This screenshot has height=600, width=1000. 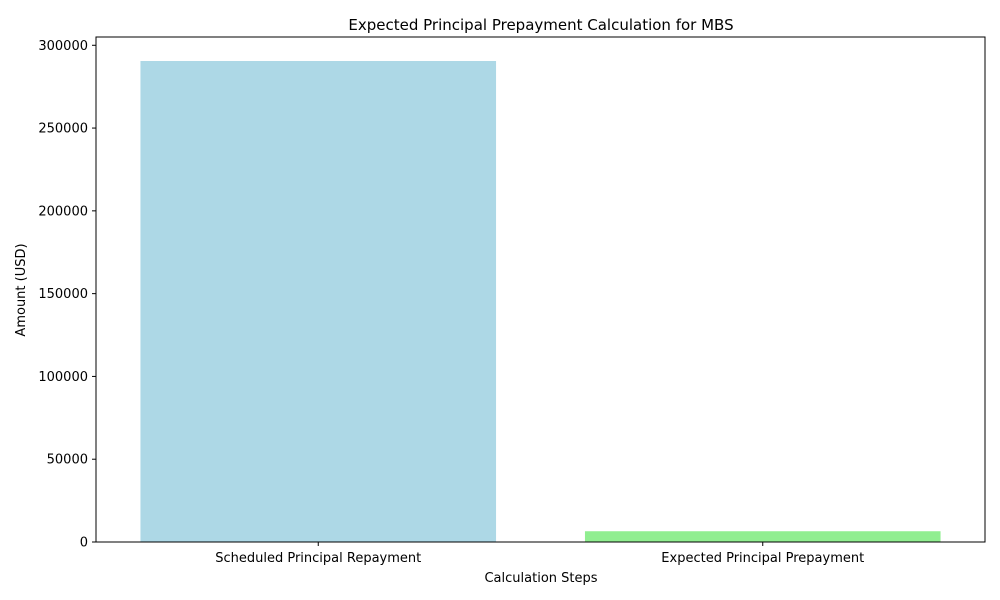 What do you see at coordinates (540, 578) in the screenshot?
I see `x-axis-label: Calculation Steps` at bounding box center [540, 578].